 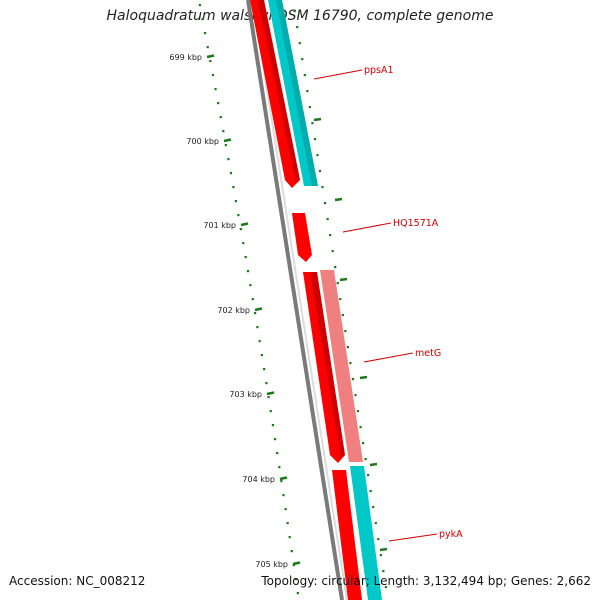 I want to click on gene-label: ppsA1, so click(x=379, y=70).